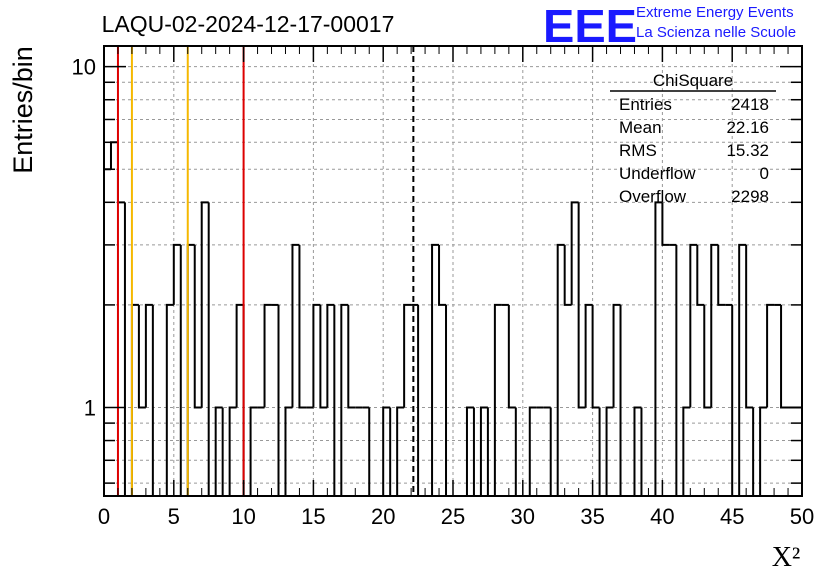 The width and height of the screenshot is (836, 572). What do you see at coordinates (84, 67) in the screenshot?
I see `y-tick-label: 10` at bounding box center [84, 67].